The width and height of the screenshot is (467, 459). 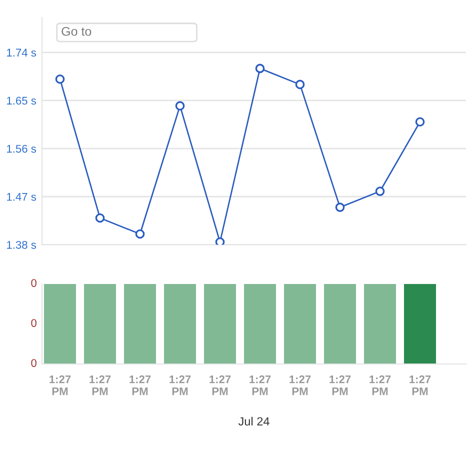 I want to click on y-tick-label: 1.65 s, so click(x=21, y=100).